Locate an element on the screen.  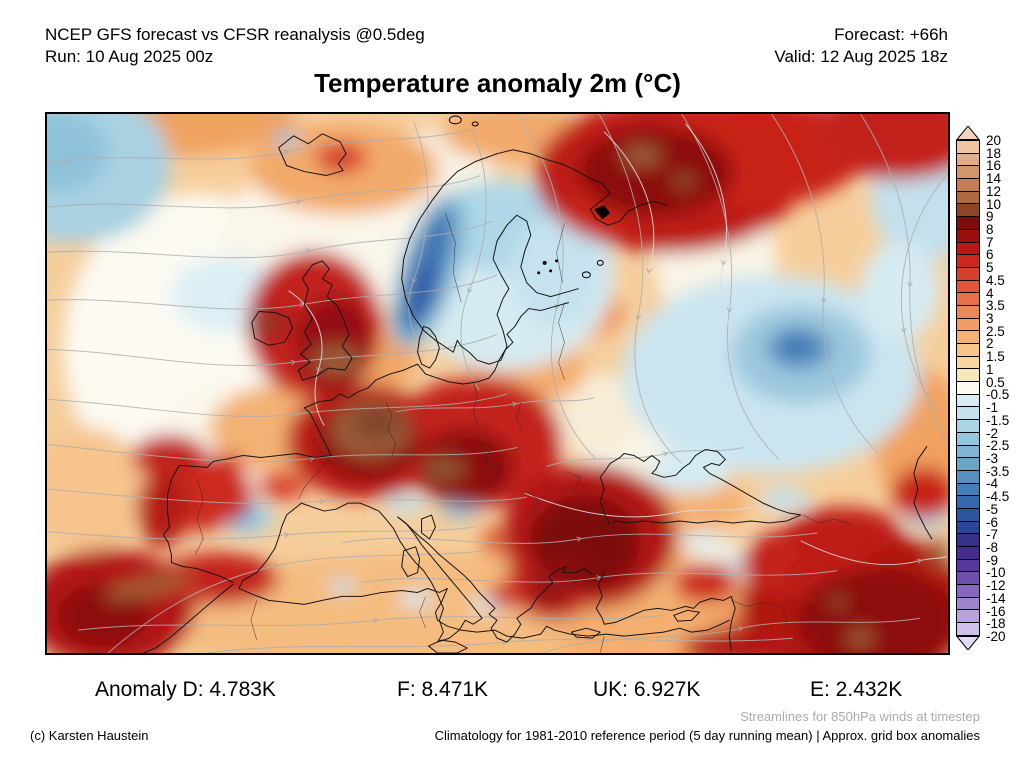
colorbar-tick: 6 is located at coordinates (990, 255).